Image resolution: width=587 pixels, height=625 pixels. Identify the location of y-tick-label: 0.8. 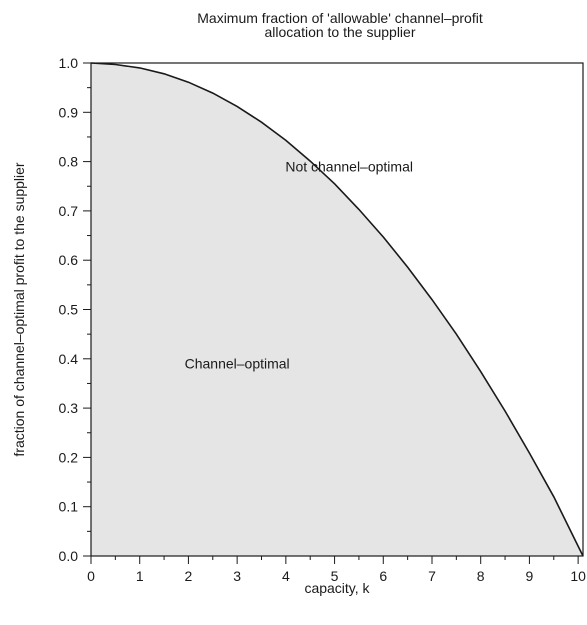
(69, 162).